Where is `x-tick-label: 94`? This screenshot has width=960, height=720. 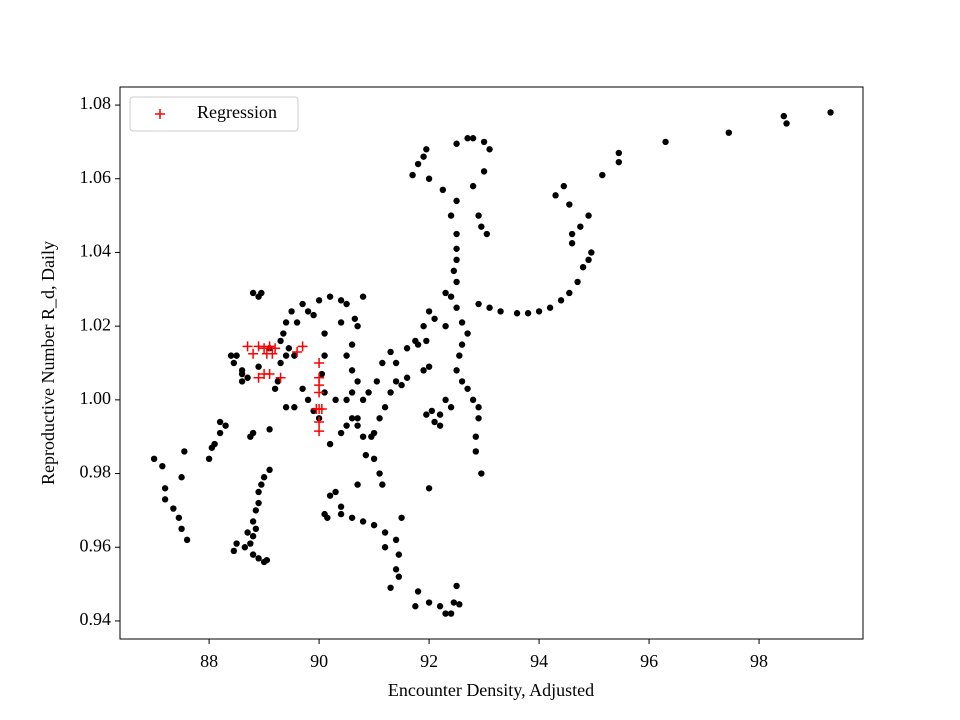 x-tick-label: 94 is located at coordinates (539, 661).